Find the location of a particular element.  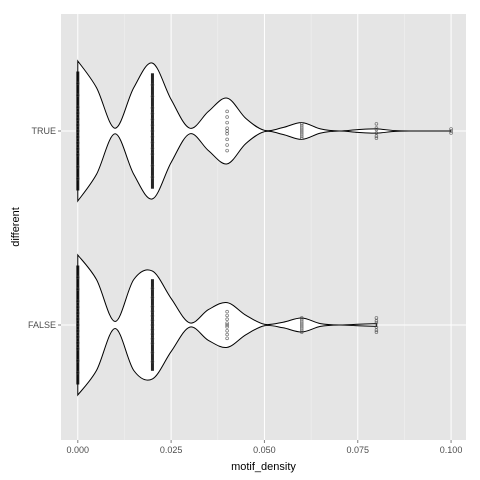

x-tick-label: 0.100 is located at coordinates (451, 450).